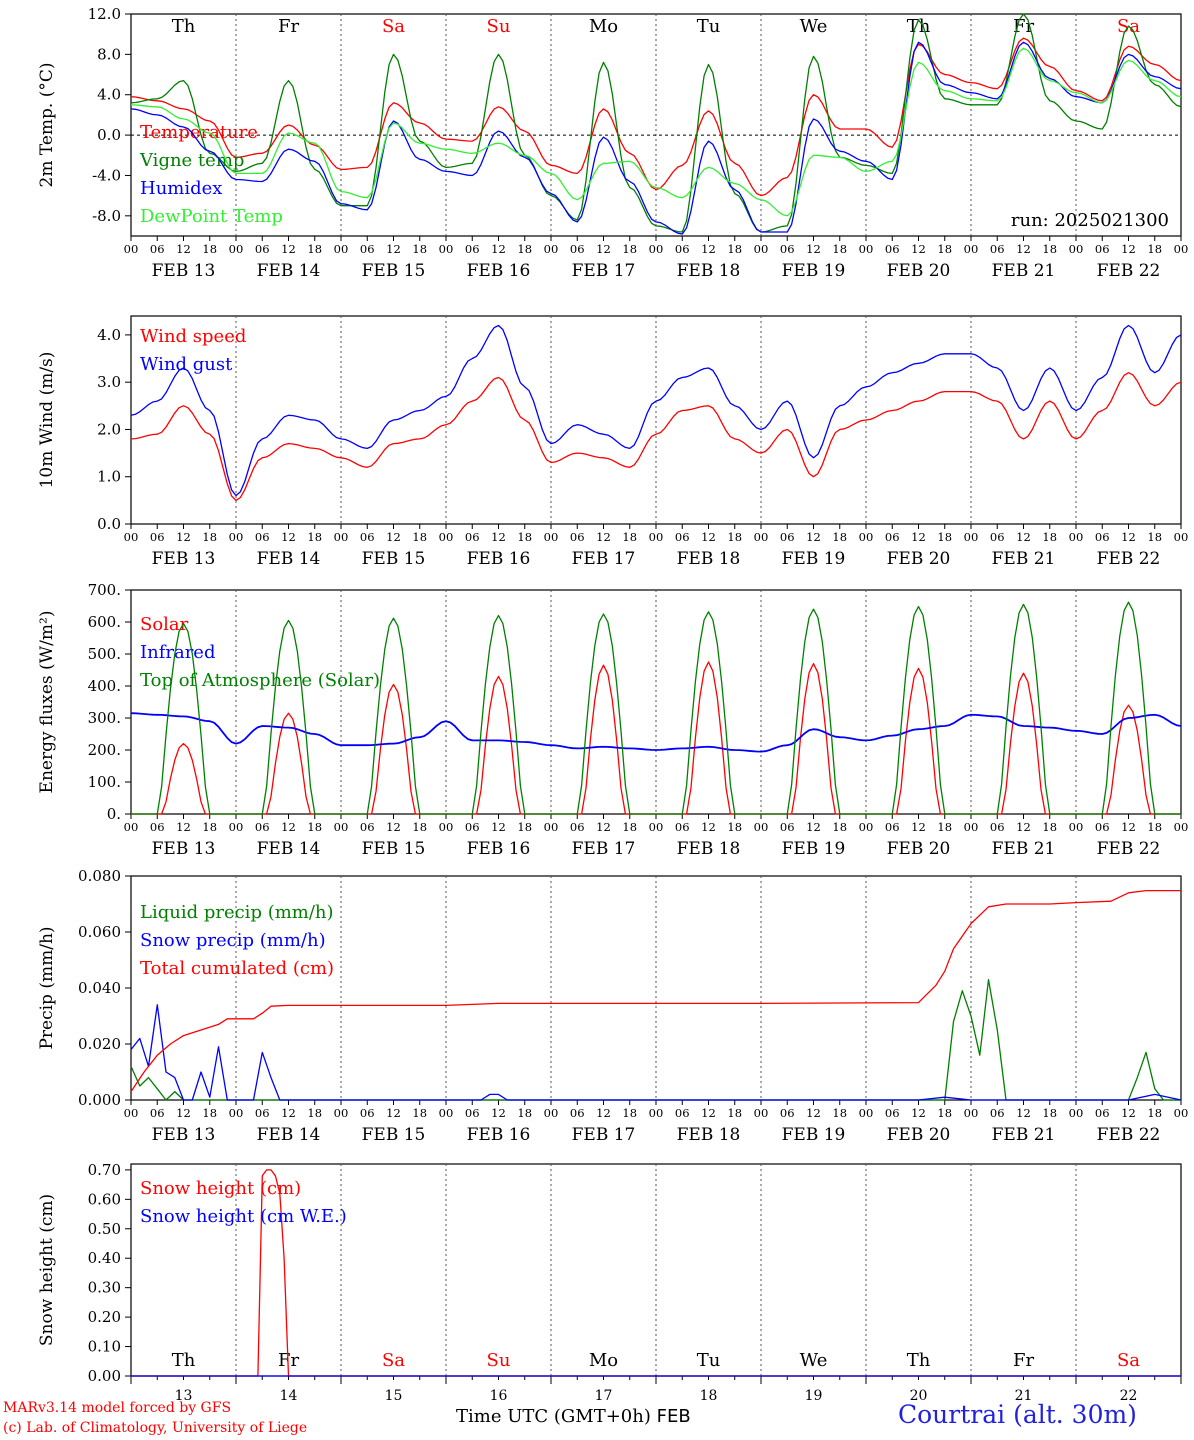 The image size is (1194, 1440). Describe the element at coordinates (656, 1052) in the screenshot. I see `series-line-snow-precip-mm-h-` at that location.